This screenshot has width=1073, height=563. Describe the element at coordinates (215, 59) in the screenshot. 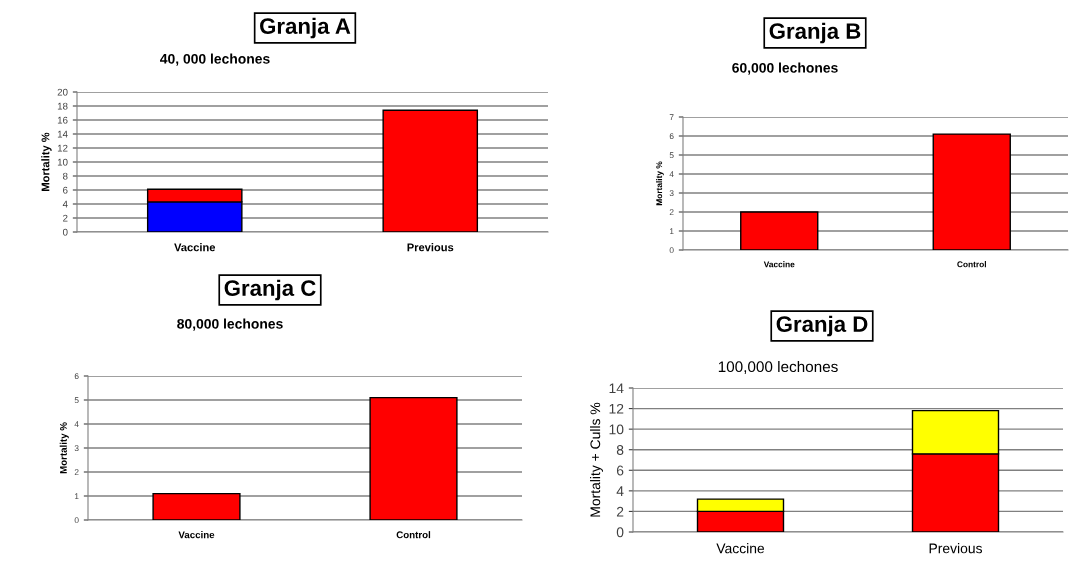

I see `chart-subtitle: 40, 000 lechones` at that location.